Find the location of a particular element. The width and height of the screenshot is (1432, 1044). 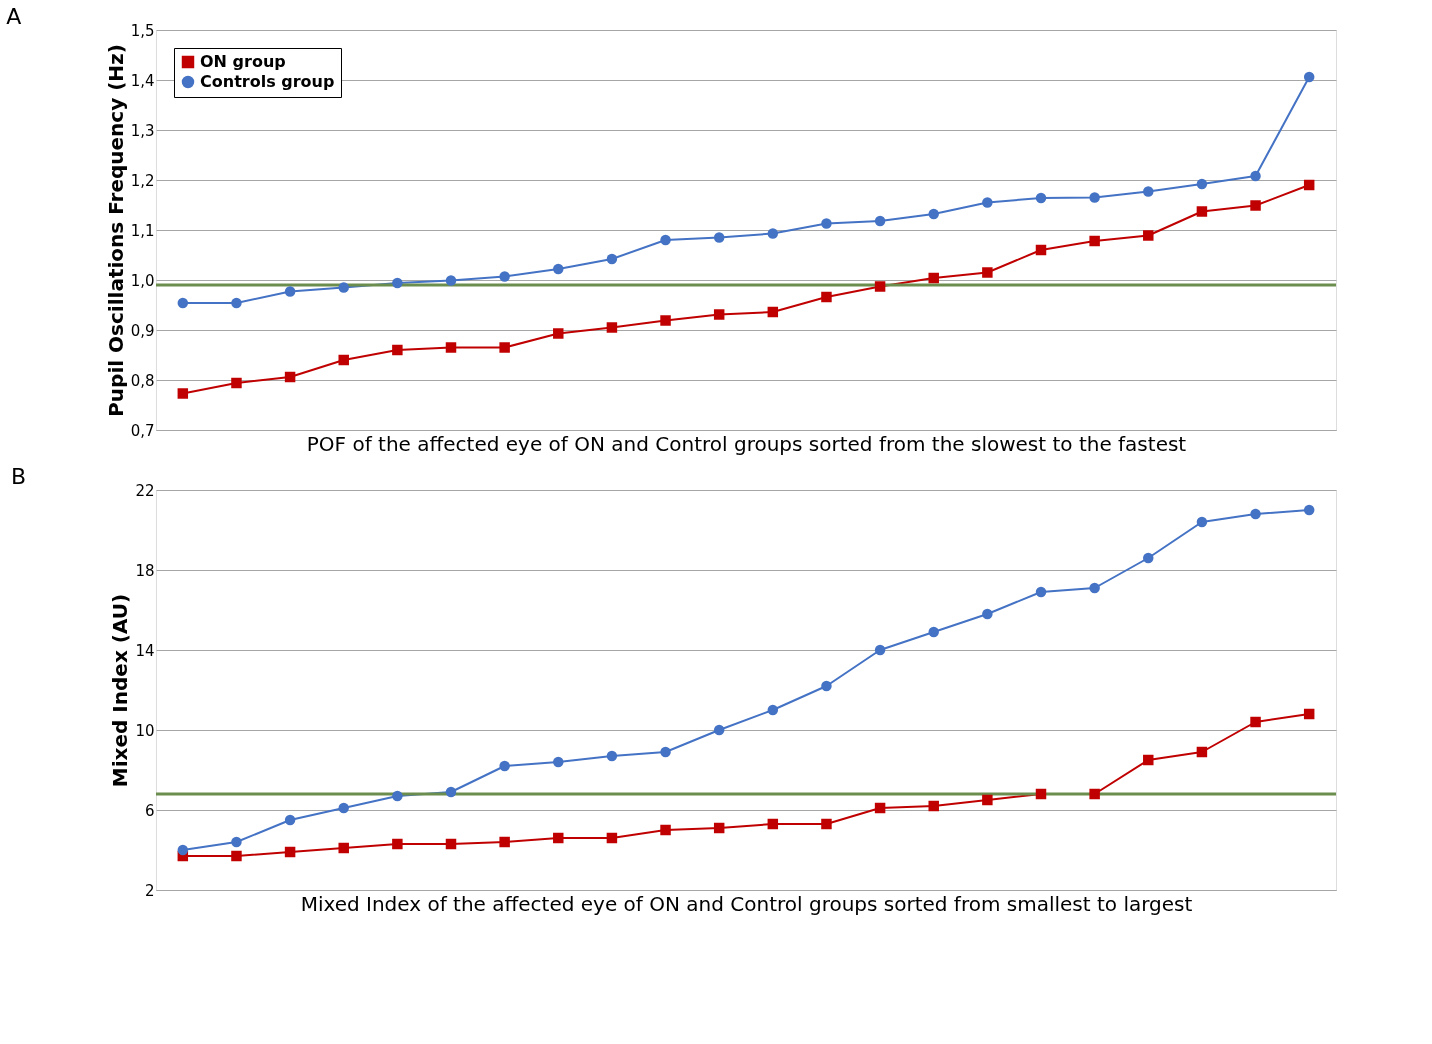

y-tick-label: 1,4 is located at coordinates (142, 80).